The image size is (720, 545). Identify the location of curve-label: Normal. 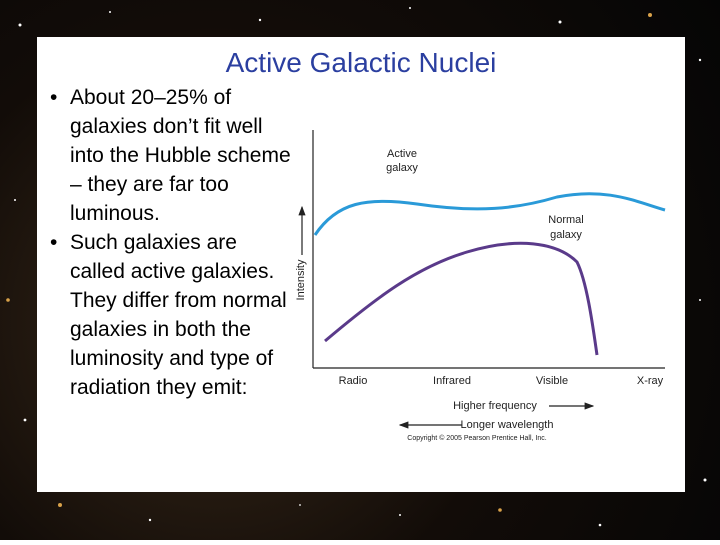
(565, 220).